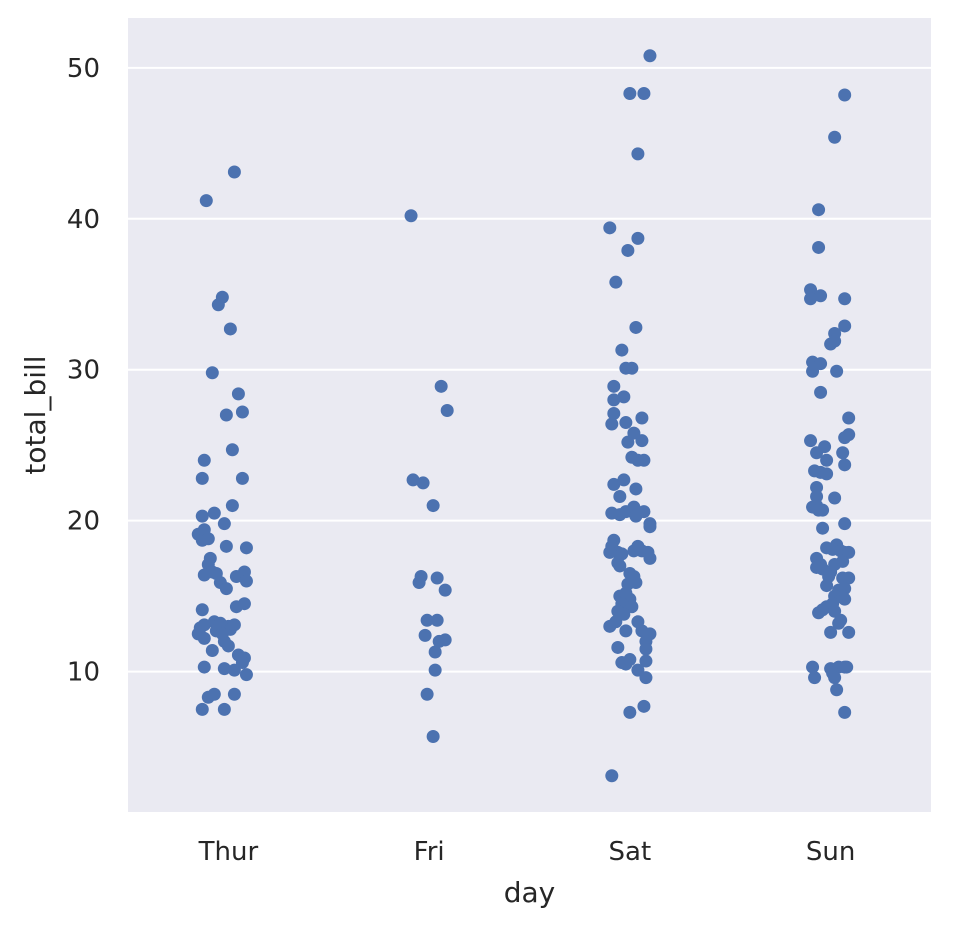  What do you see at coordinates (83, 371) in the screenshot?
I see `y-tick-labels: 10 20 30 40 50` at bounding box center [83, 371].